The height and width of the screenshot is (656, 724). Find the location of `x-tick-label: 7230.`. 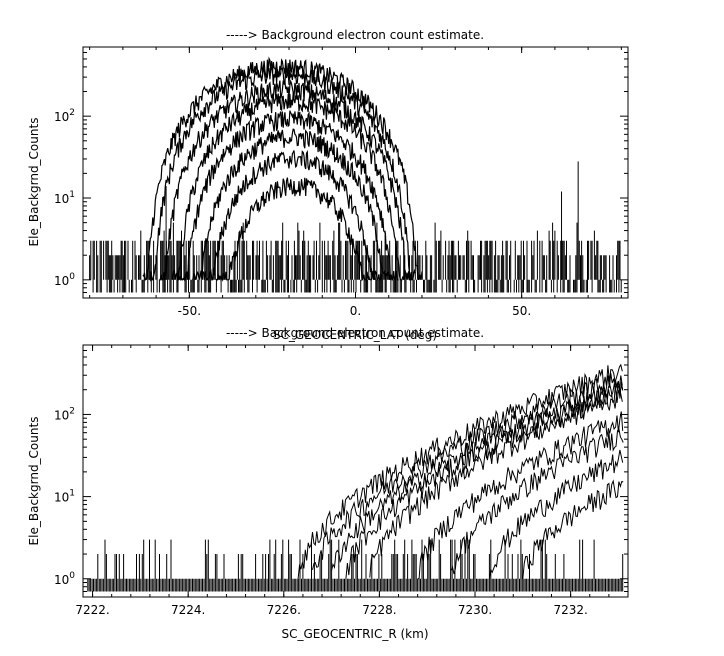

x-tick-label: 7230. is located at coordinates (475, 610).